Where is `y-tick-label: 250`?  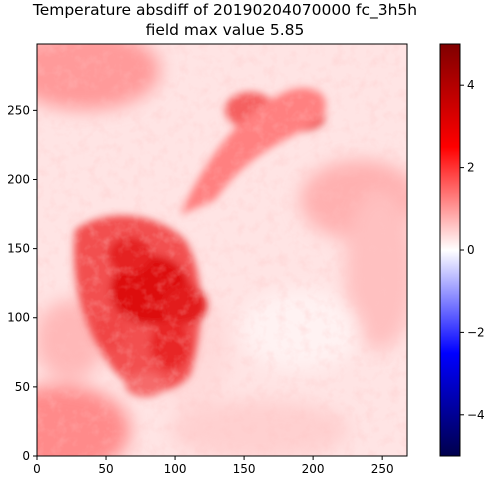 y-tick-label: 250 is located at coordinates (18, 110).